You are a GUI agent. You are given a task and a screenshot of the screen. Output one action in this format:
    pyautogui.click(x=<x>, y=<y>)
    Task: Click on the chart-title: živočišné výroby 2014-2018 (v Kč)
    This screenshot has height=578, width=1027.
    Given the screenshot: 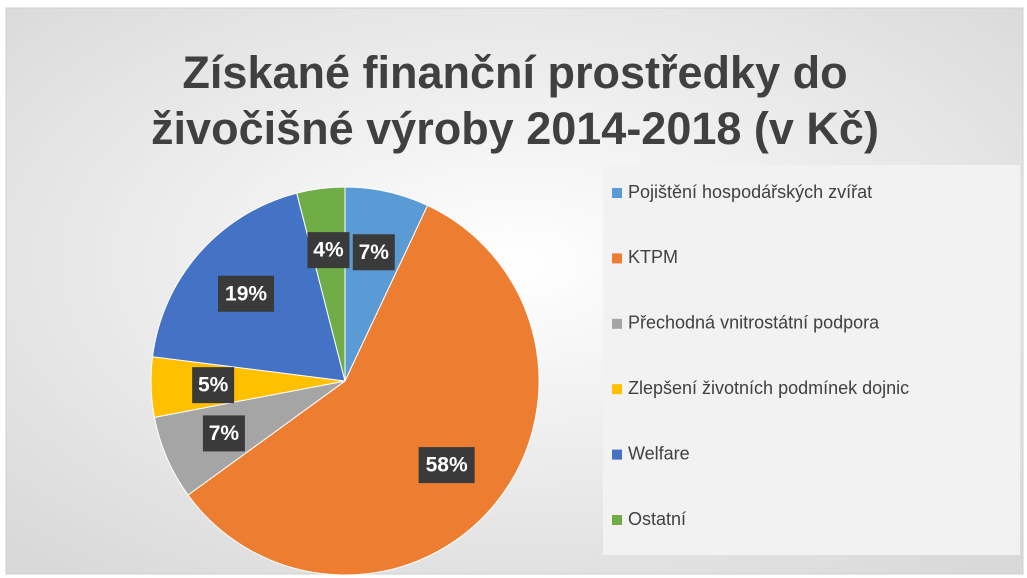 What is the action you would take?
    pyautogui.click(x=515, y=128)
    